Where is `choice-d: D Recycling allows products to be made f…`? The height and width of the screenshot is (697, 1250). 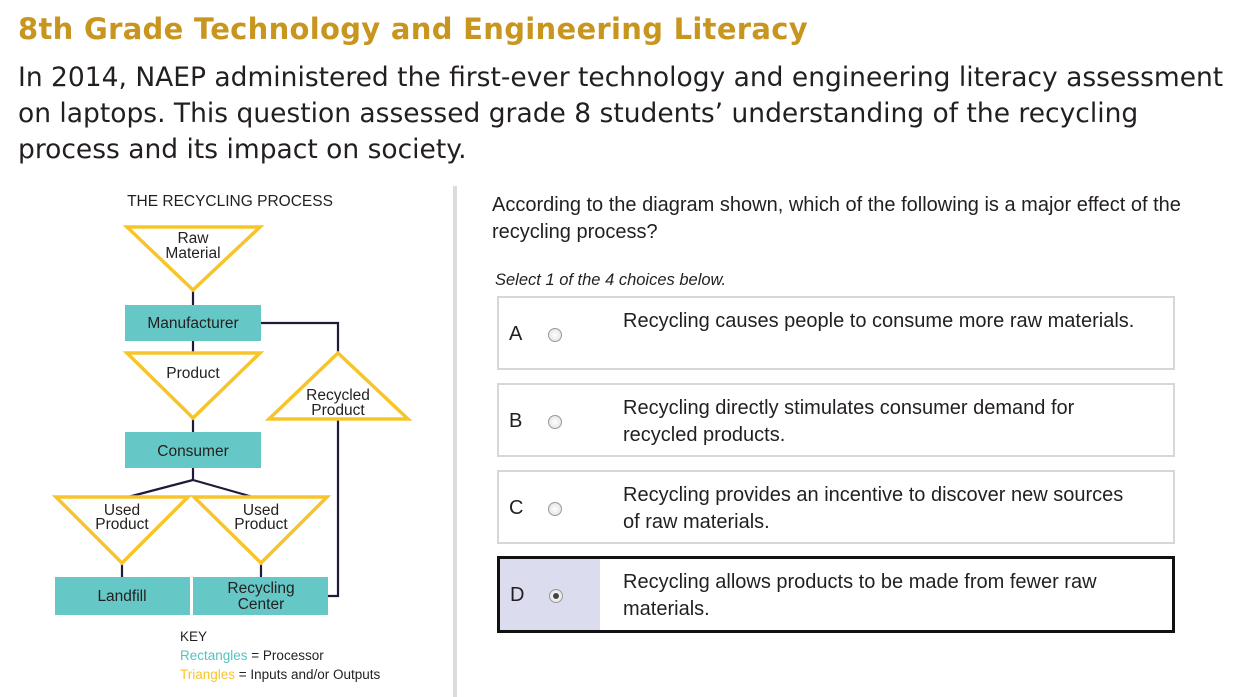 choice-d: D Recycling allows products to be made f… is located at coordinates (836, 594).